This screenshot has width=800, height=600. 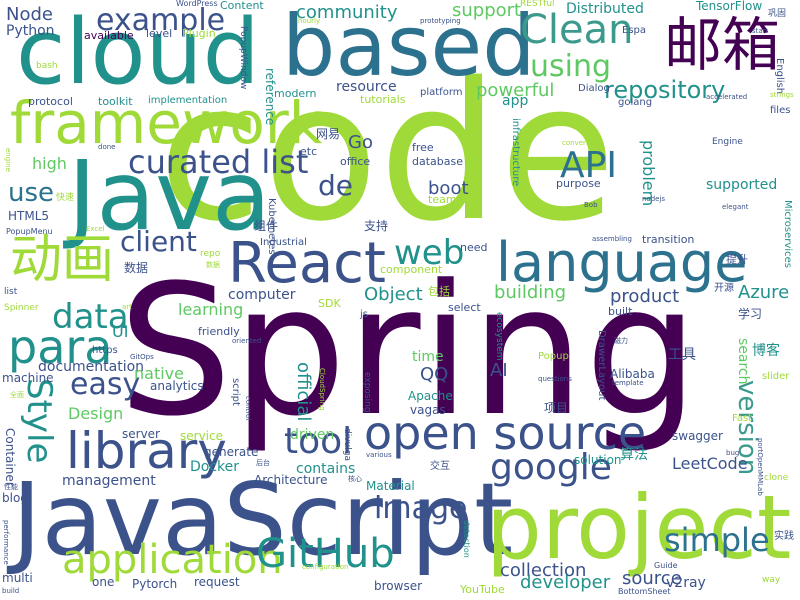 What do you see at coordinates (329, 303) in the screenshot?
I see `word-sdk: SDK` at bounding box center [329, 303].